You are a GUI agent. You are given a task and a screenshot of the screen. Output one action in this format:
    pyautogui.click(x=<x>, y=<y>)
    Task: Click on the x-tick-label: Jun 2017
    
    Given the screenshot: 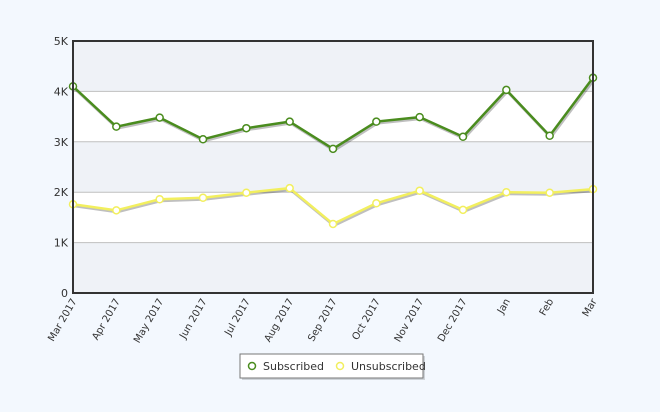 What is the action you would take?
    pyautogui.click(x=193, y=319)
    